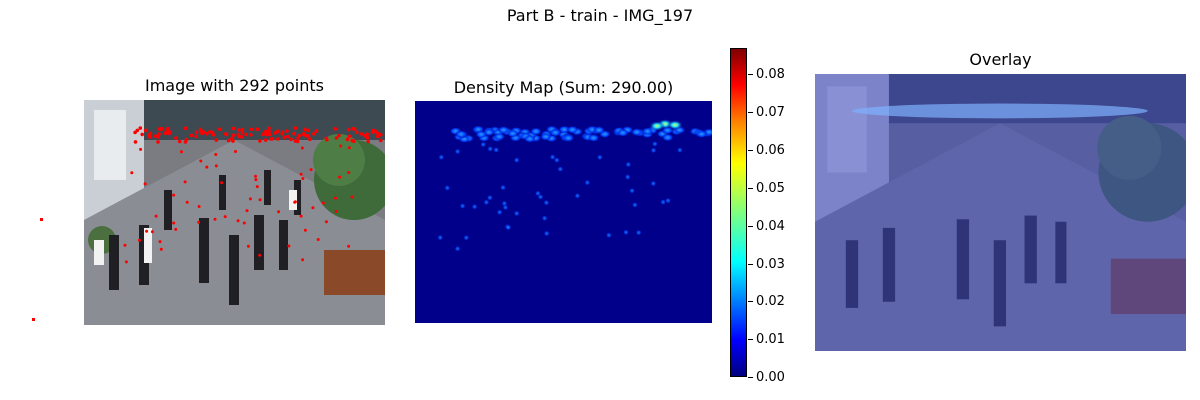 The width and height of the screenshot is (1200, 400). Describe the element at coordinates (770, 151) in the screenshot. I see `colorbar-tick-label: 0.06` at that location.